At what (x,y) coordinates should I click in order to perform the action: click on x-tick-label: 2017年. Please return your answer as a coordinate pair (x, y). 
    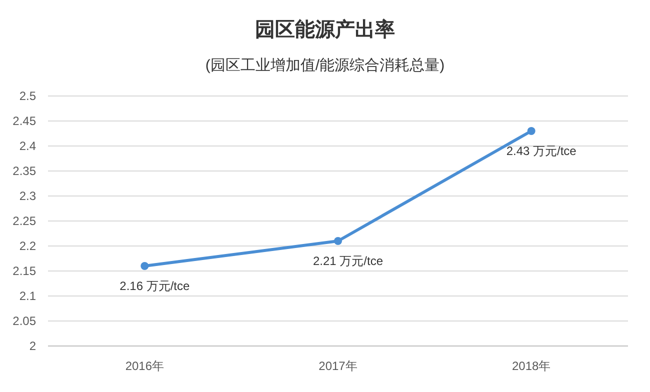
    Looking at the image, I should click on (338, 366).